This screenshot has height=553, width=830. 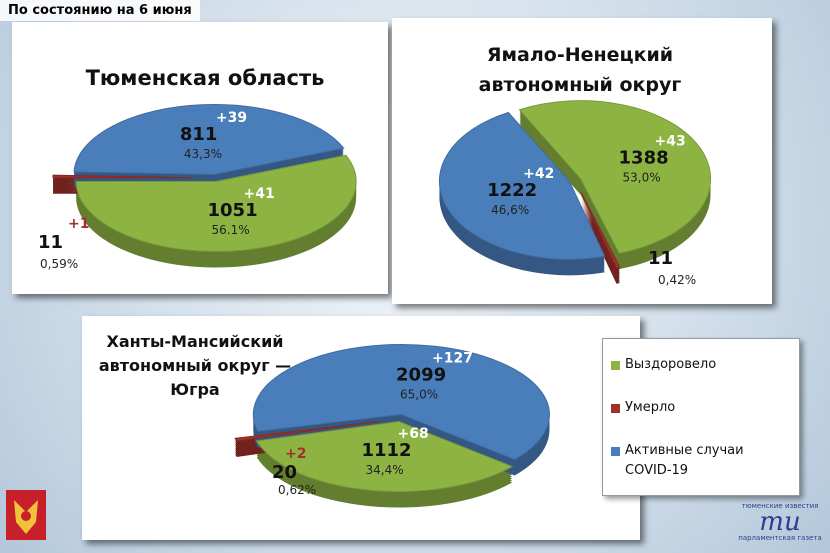 I want to click on delta-label: +68, so click(x=412, y=434).